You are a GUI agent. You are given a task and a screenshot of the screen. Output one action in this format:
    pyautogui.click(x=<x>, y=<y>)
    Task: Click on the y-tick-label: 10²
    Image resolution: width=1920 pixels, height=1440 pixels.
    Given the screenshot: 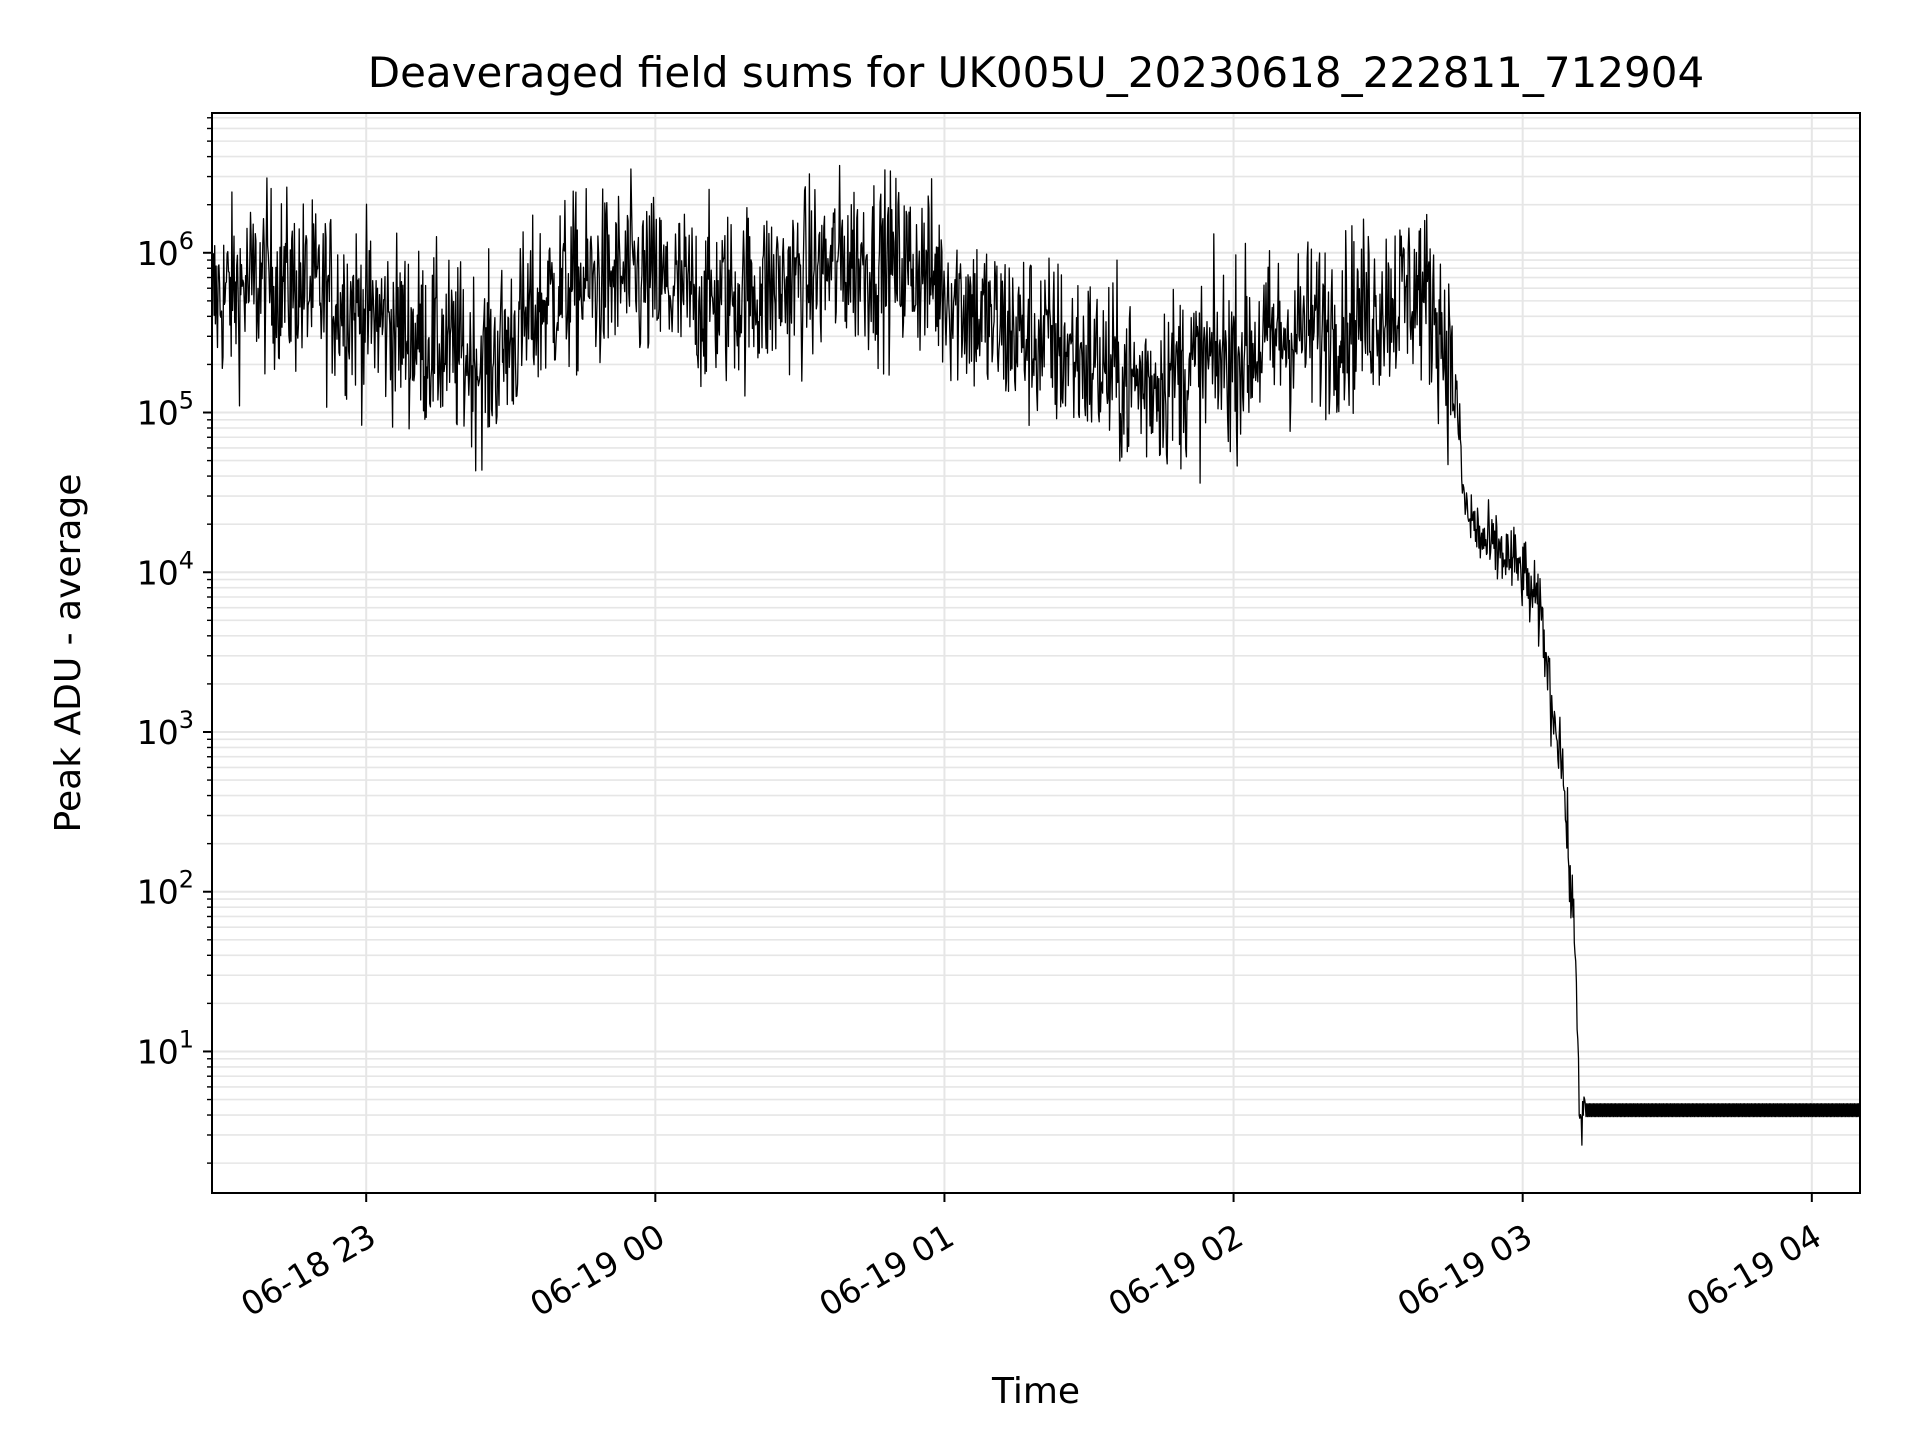 What is the action you would take?
    pyautogui.click(x=165, y=889)
    